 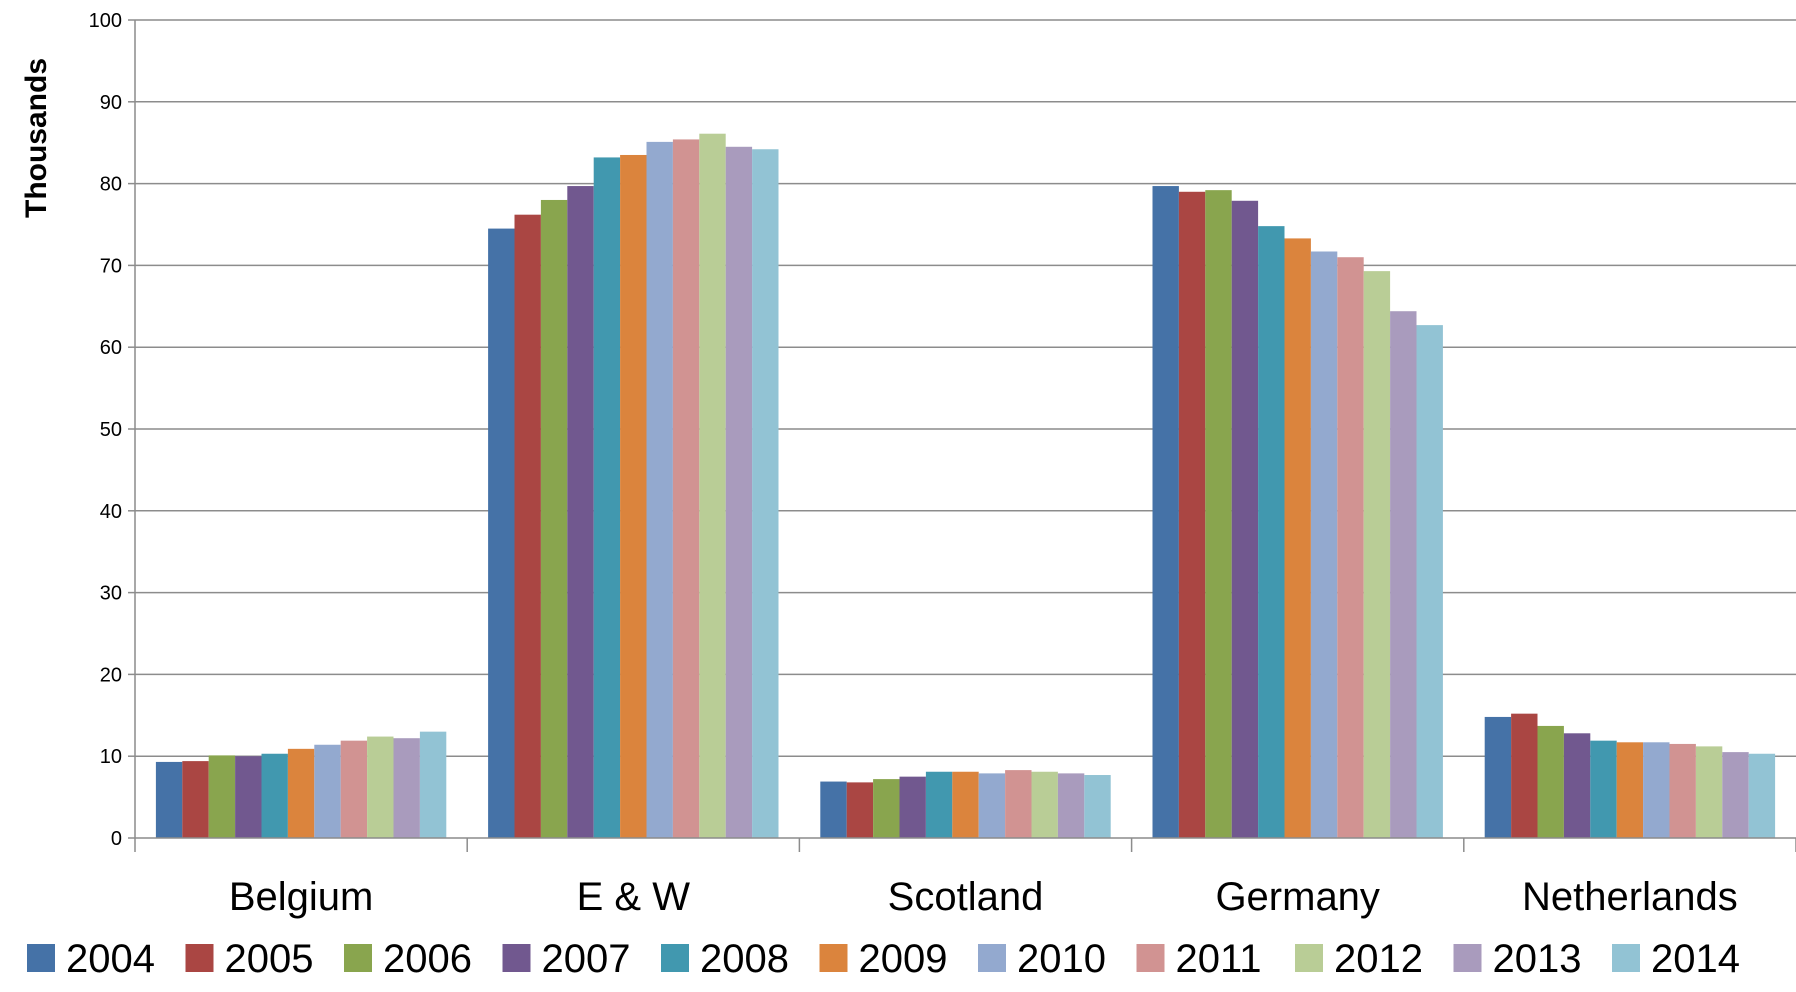 What do you see at coordinates (36, 138) in the screenshot?
I see `y-axis-label: Thousands` at bounding box center [36, 138].